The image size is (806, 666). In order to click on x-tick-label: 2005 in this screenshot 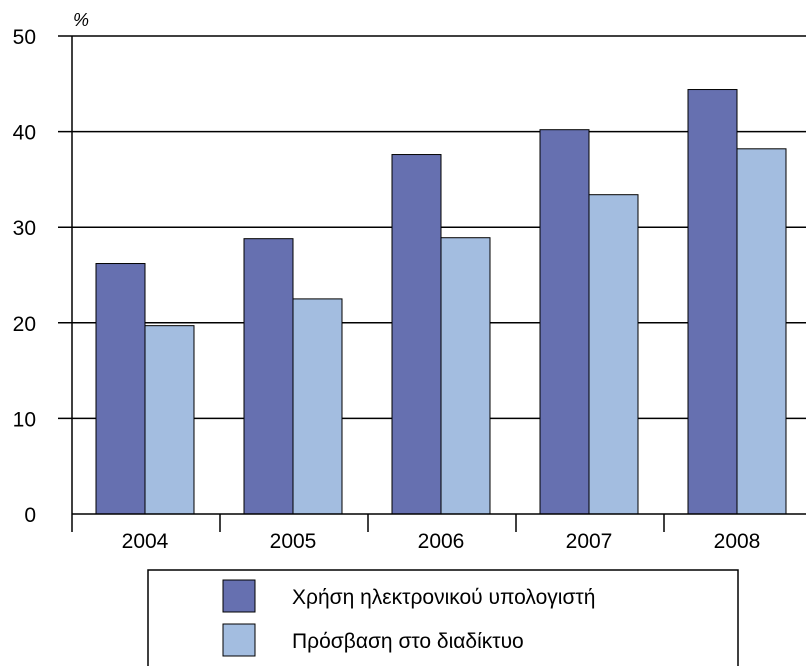, I will do `click(293, 541)`.